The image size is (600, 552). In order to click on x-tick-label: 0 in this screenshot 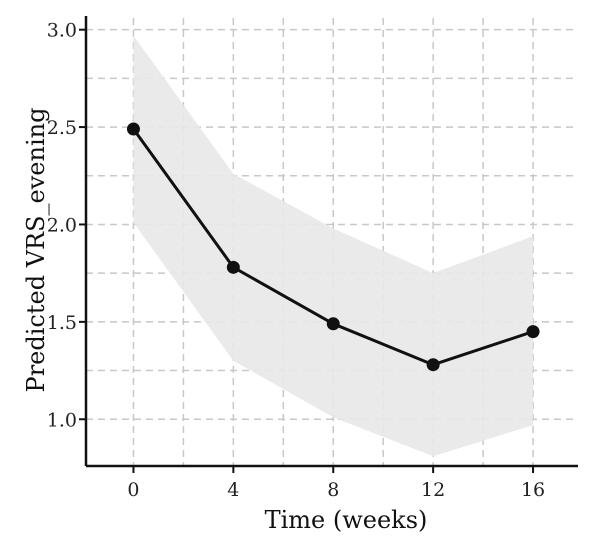, I will do `click(133, 490)`.